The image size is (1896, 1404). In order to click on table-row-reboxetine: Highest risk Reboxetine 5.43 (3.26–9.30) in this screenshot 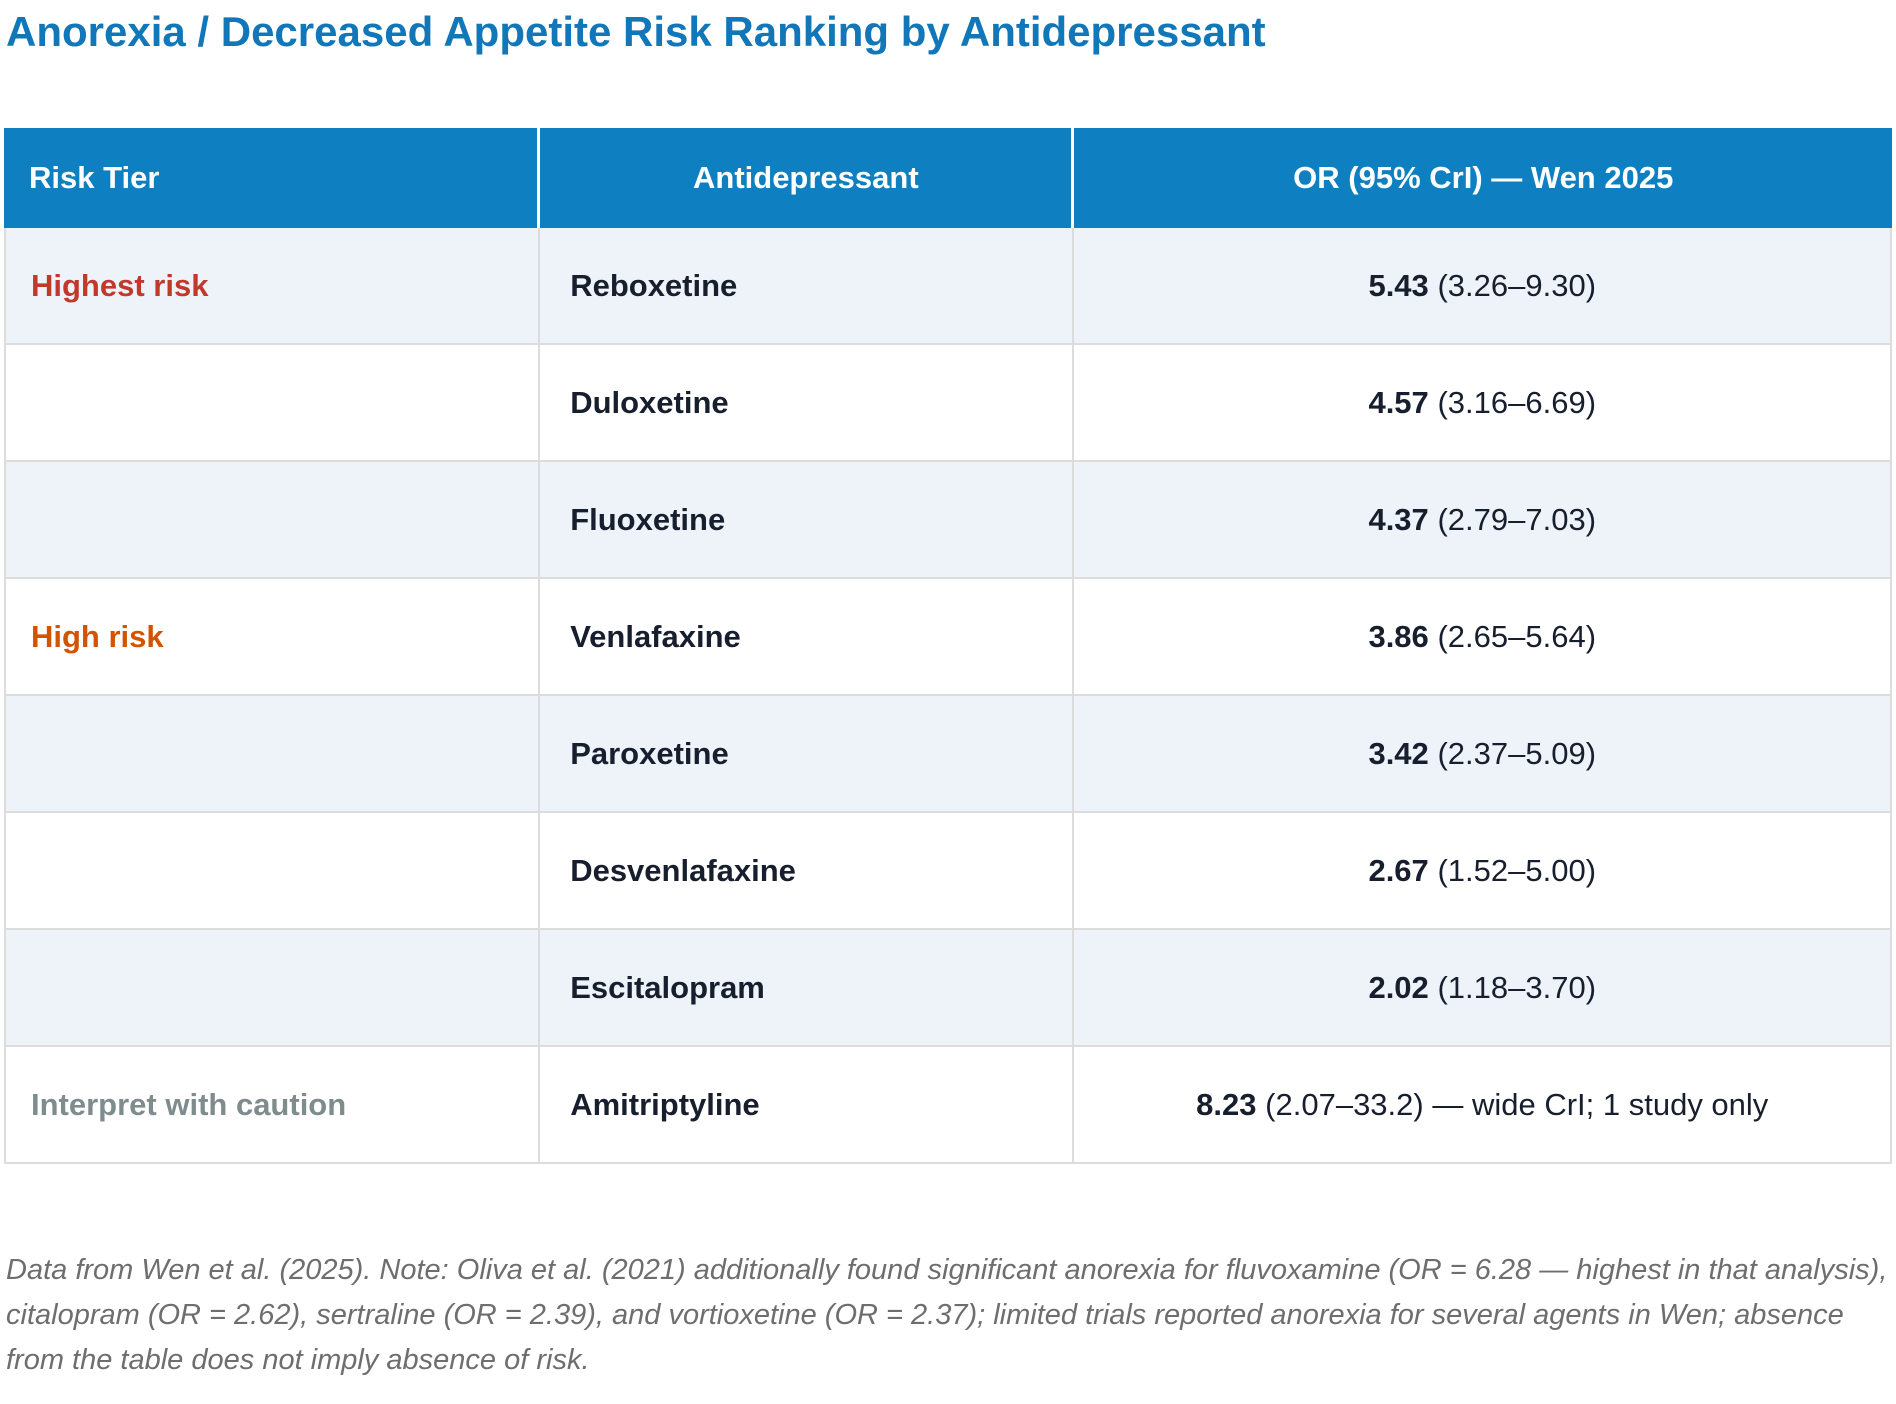, I will do `click(948, 287)`.